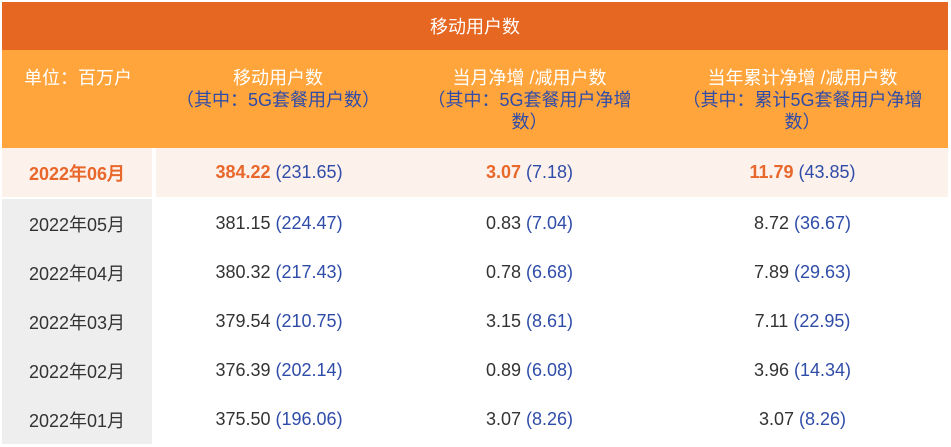  I want to click on users-5g-value: (231.65), so click(309, 172).